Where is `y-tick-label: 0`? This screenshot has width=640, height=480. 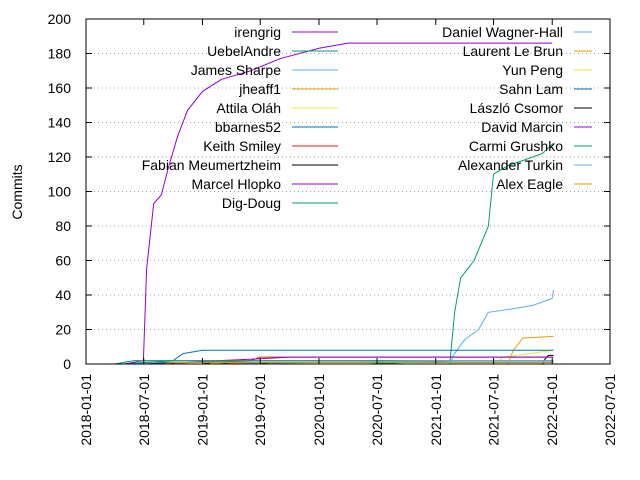 y-tick-label: 0 is located at coordinates (67, 364).